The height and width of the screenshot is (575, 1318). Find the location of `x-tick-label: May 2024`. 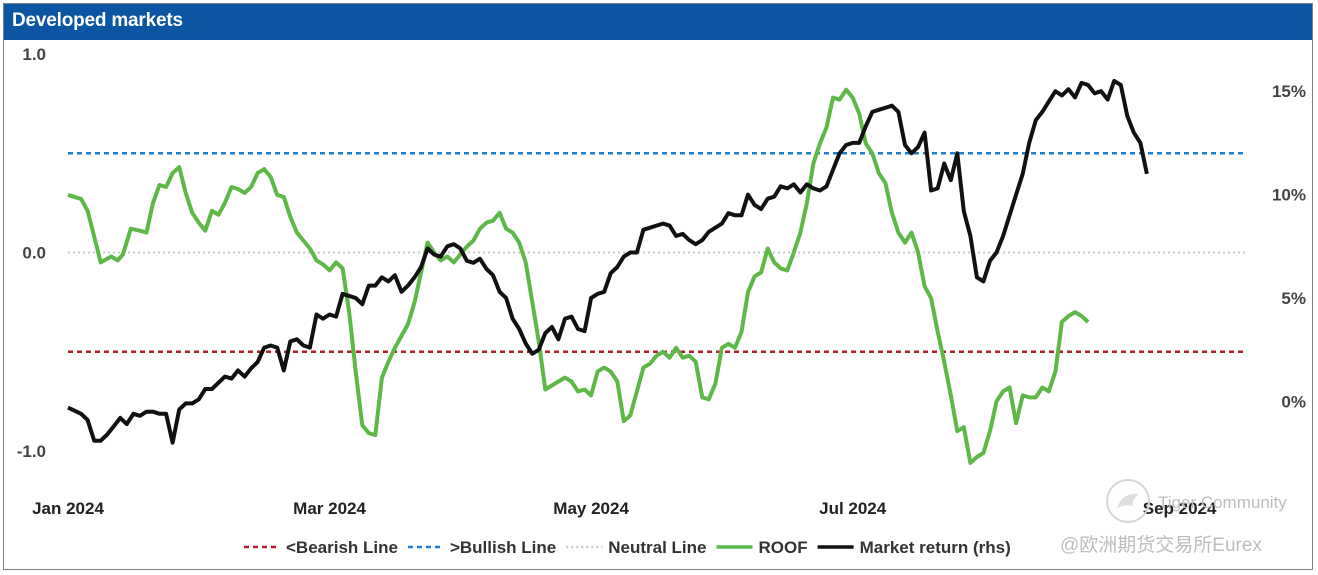

x-tick-label: May 2024 is located at coordinates (591, 508).